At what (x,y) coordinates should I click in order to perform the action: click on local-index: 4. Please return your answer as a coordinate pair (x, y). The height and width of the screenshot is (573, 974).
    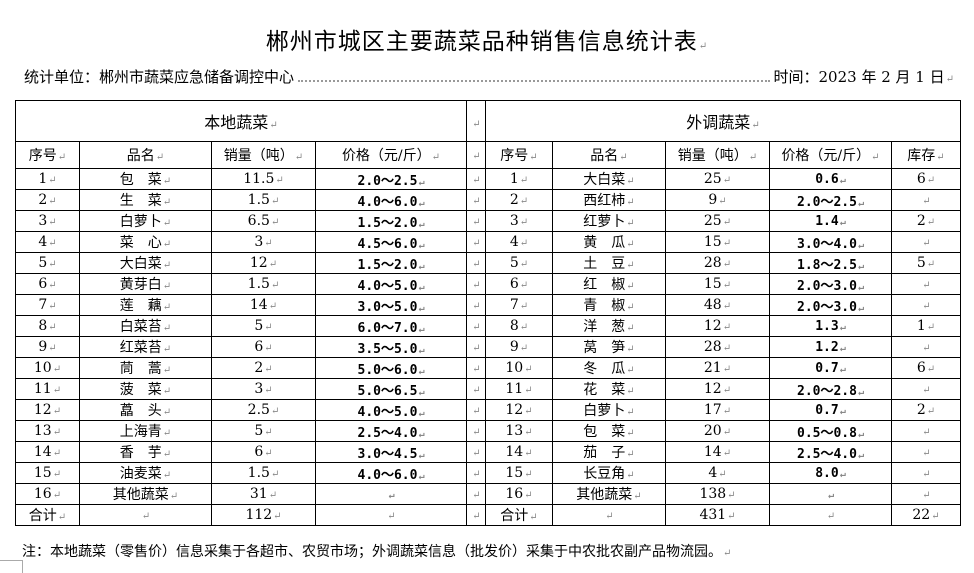
    Looking at the image, I should click on (47, 242).